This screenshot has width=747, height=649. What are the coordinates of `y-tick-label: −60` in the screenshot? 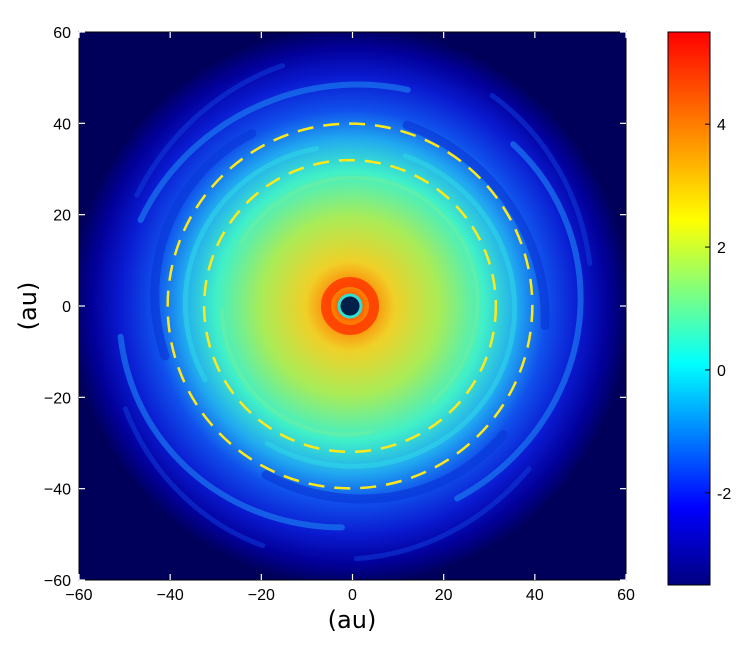 It's located at (57, 581).